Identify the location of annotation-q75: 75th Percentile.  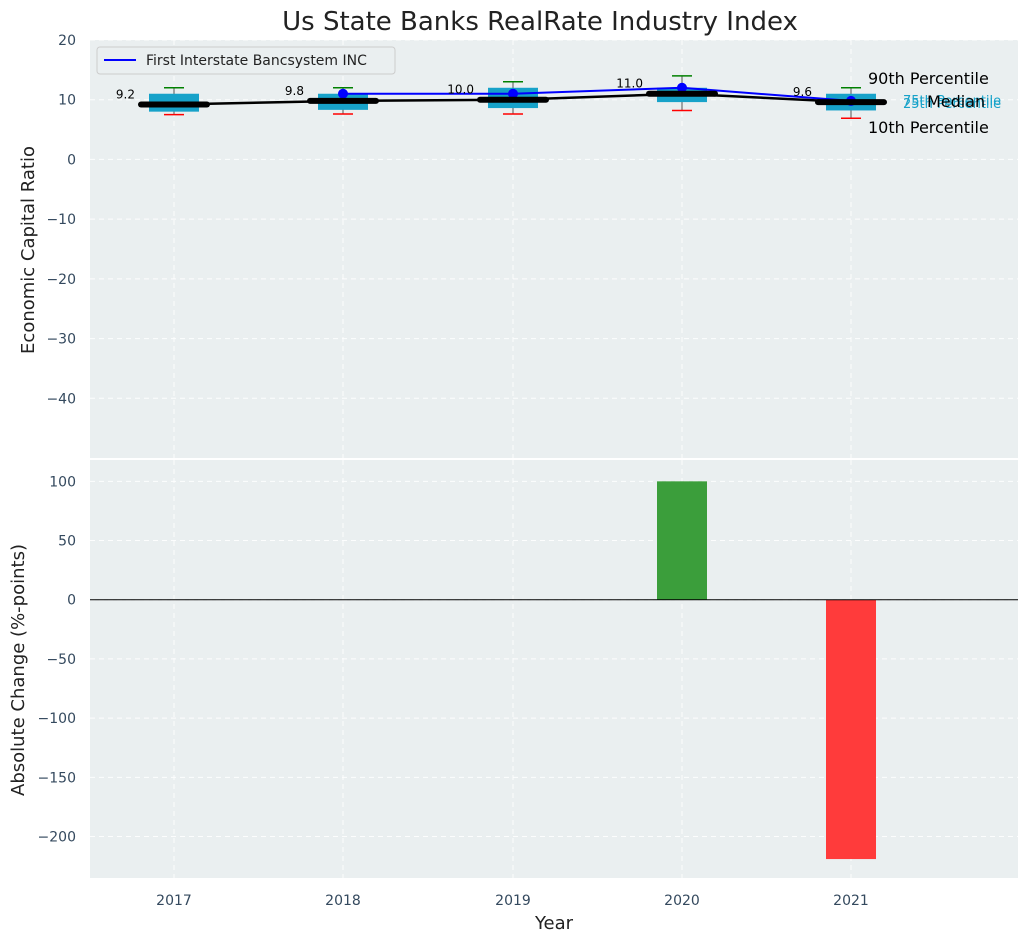
(952, 101).